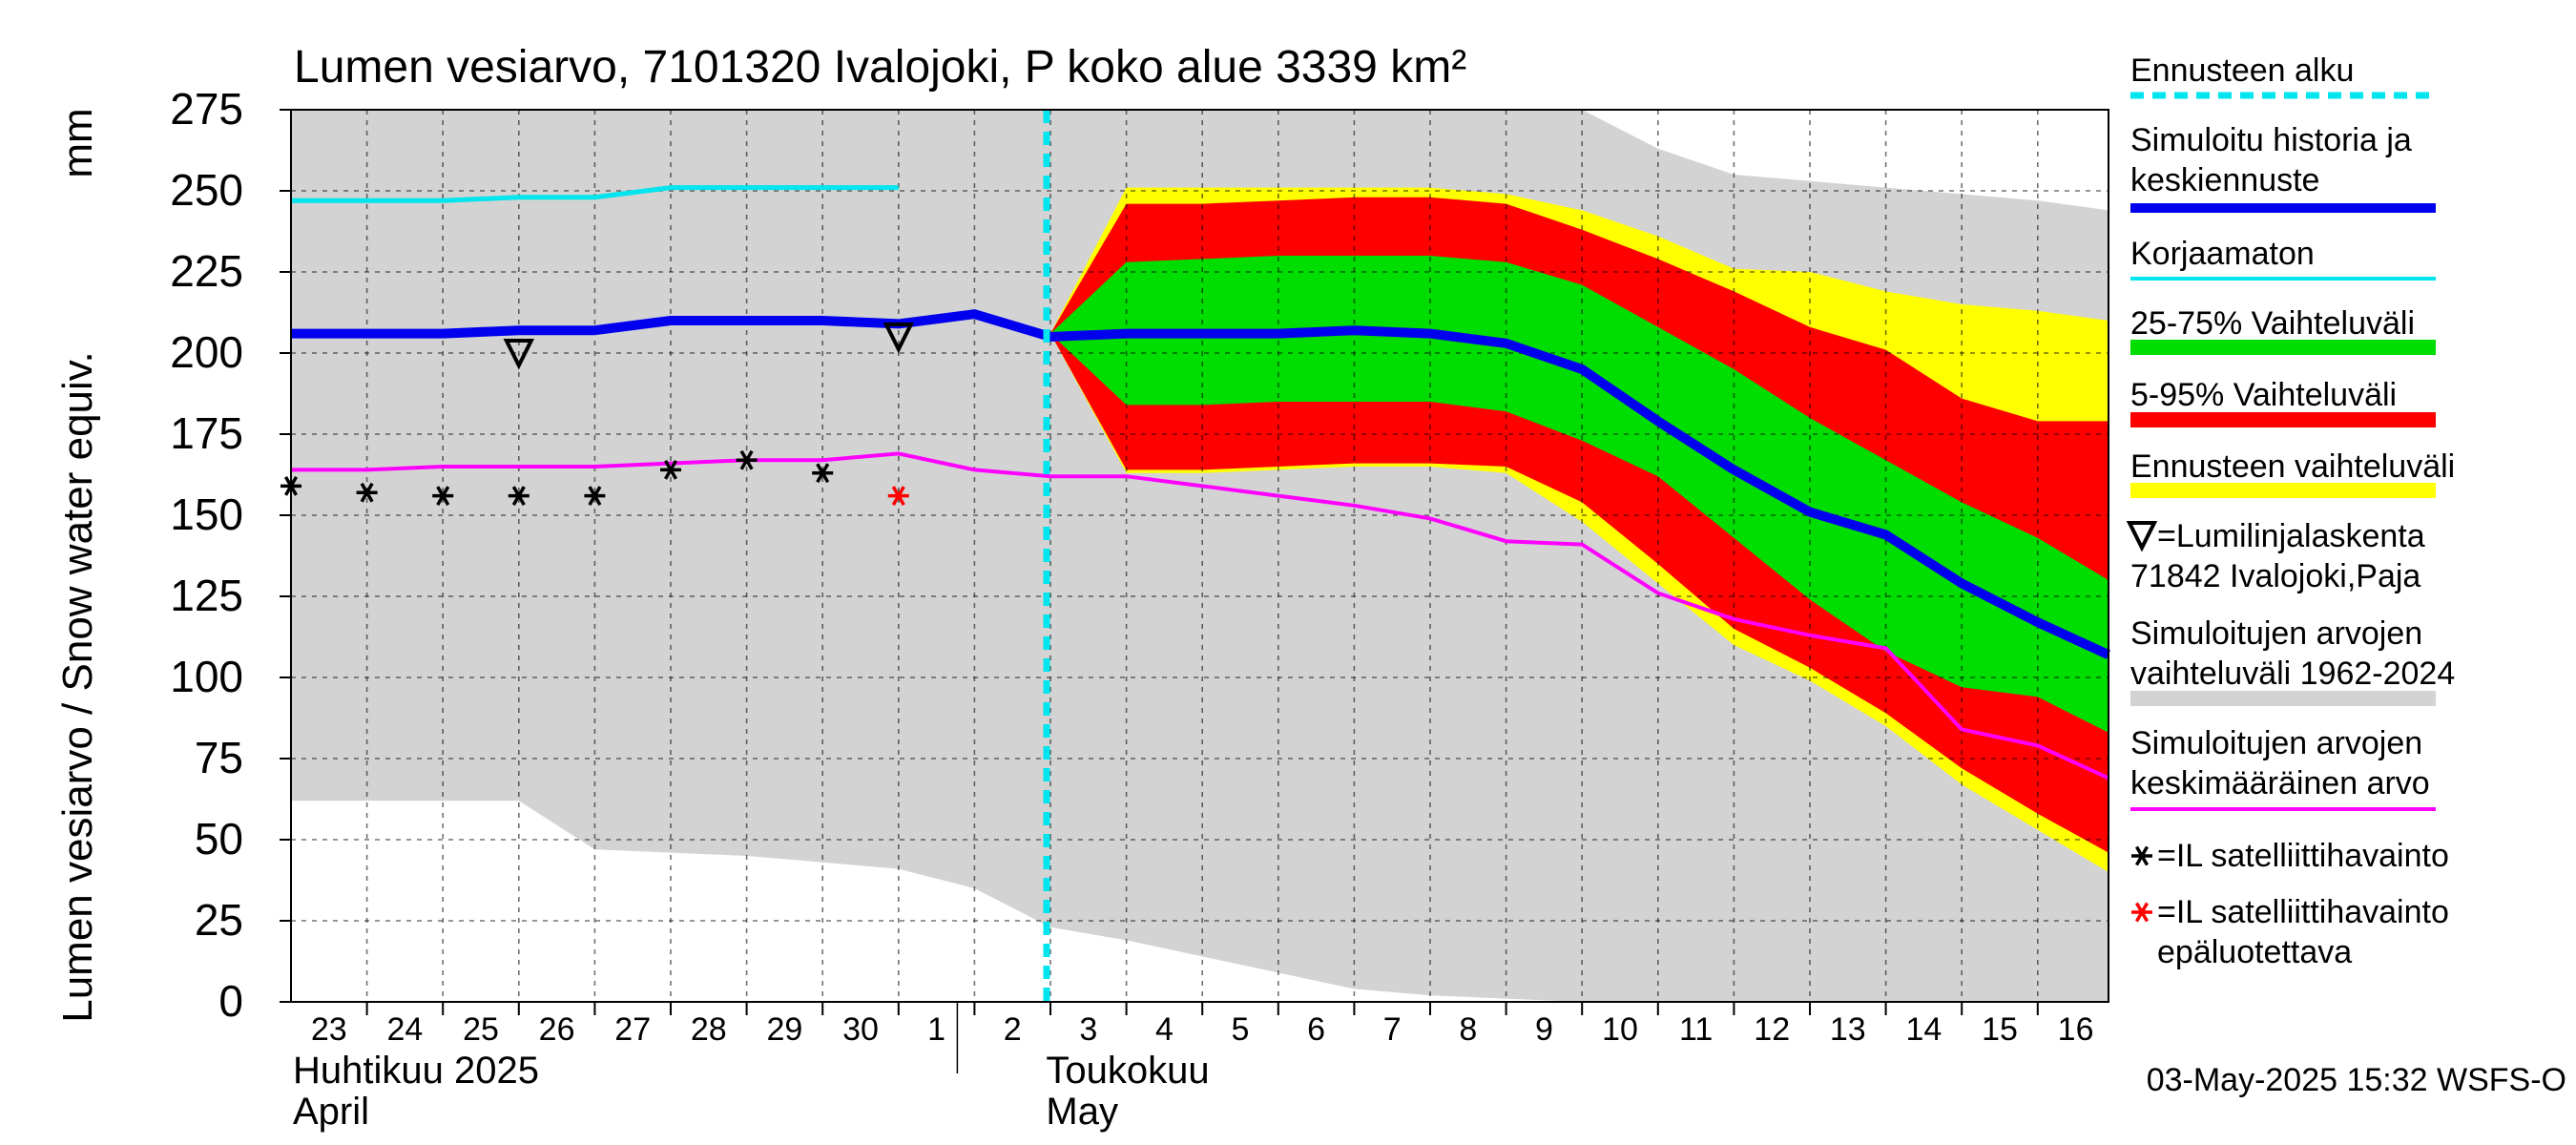 The width and height of the screenshot is (2576, 1145). Describe the element at coordinates (1923, 1029) in the screenshot. I see `x-tick-label: 14` at that location.